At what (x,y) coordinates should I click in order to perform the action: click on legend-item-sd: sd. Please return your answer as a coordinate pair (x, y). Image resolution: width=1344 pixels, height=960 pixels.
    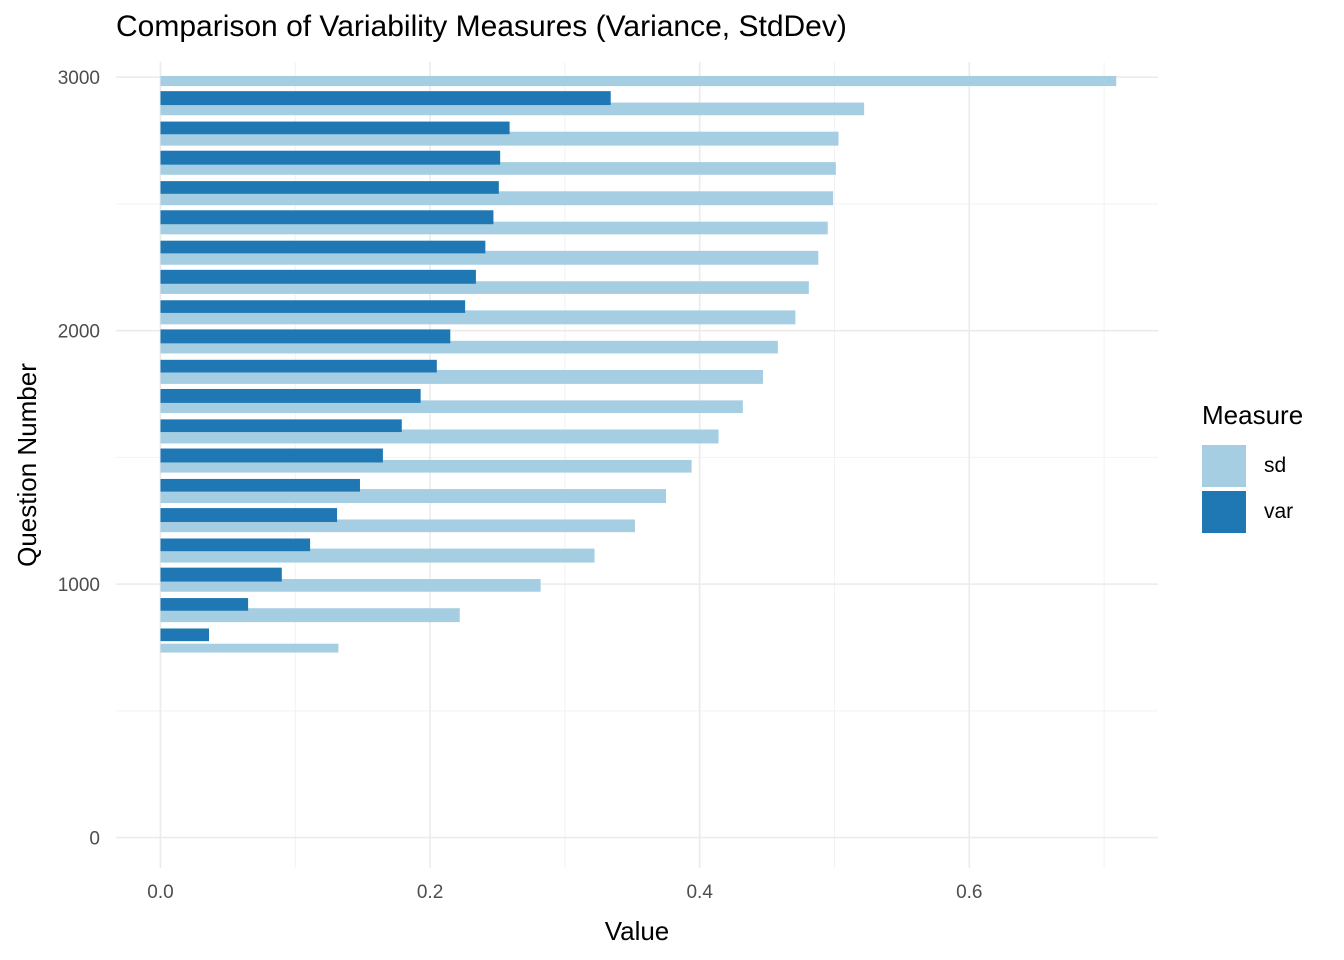
    Looking at the image, I should click on (1252, 466).